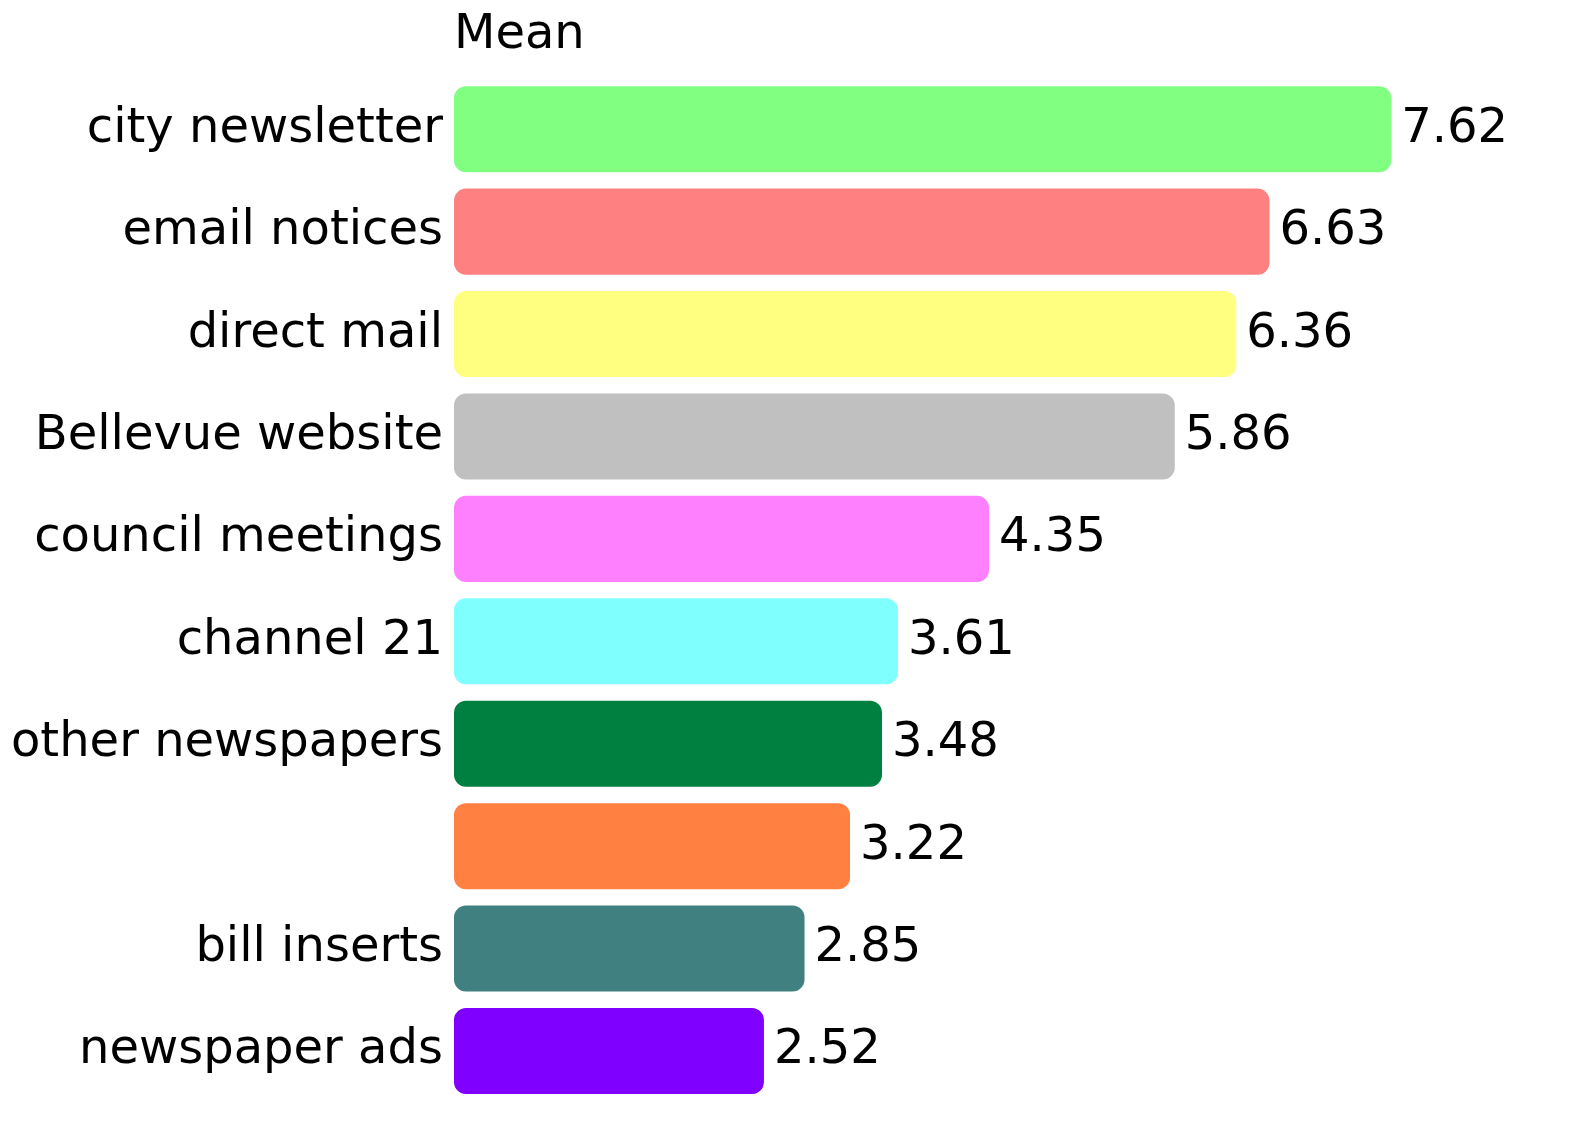 The width and height of the screenshot is (1576, 1142). I want to click on y-tick-label: email notices, so click(282, 227).